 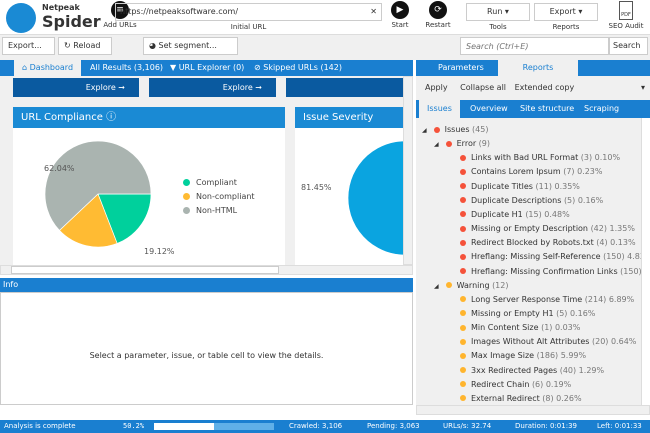 I want to click on item-label: Issues, so click(x=457, y=129).